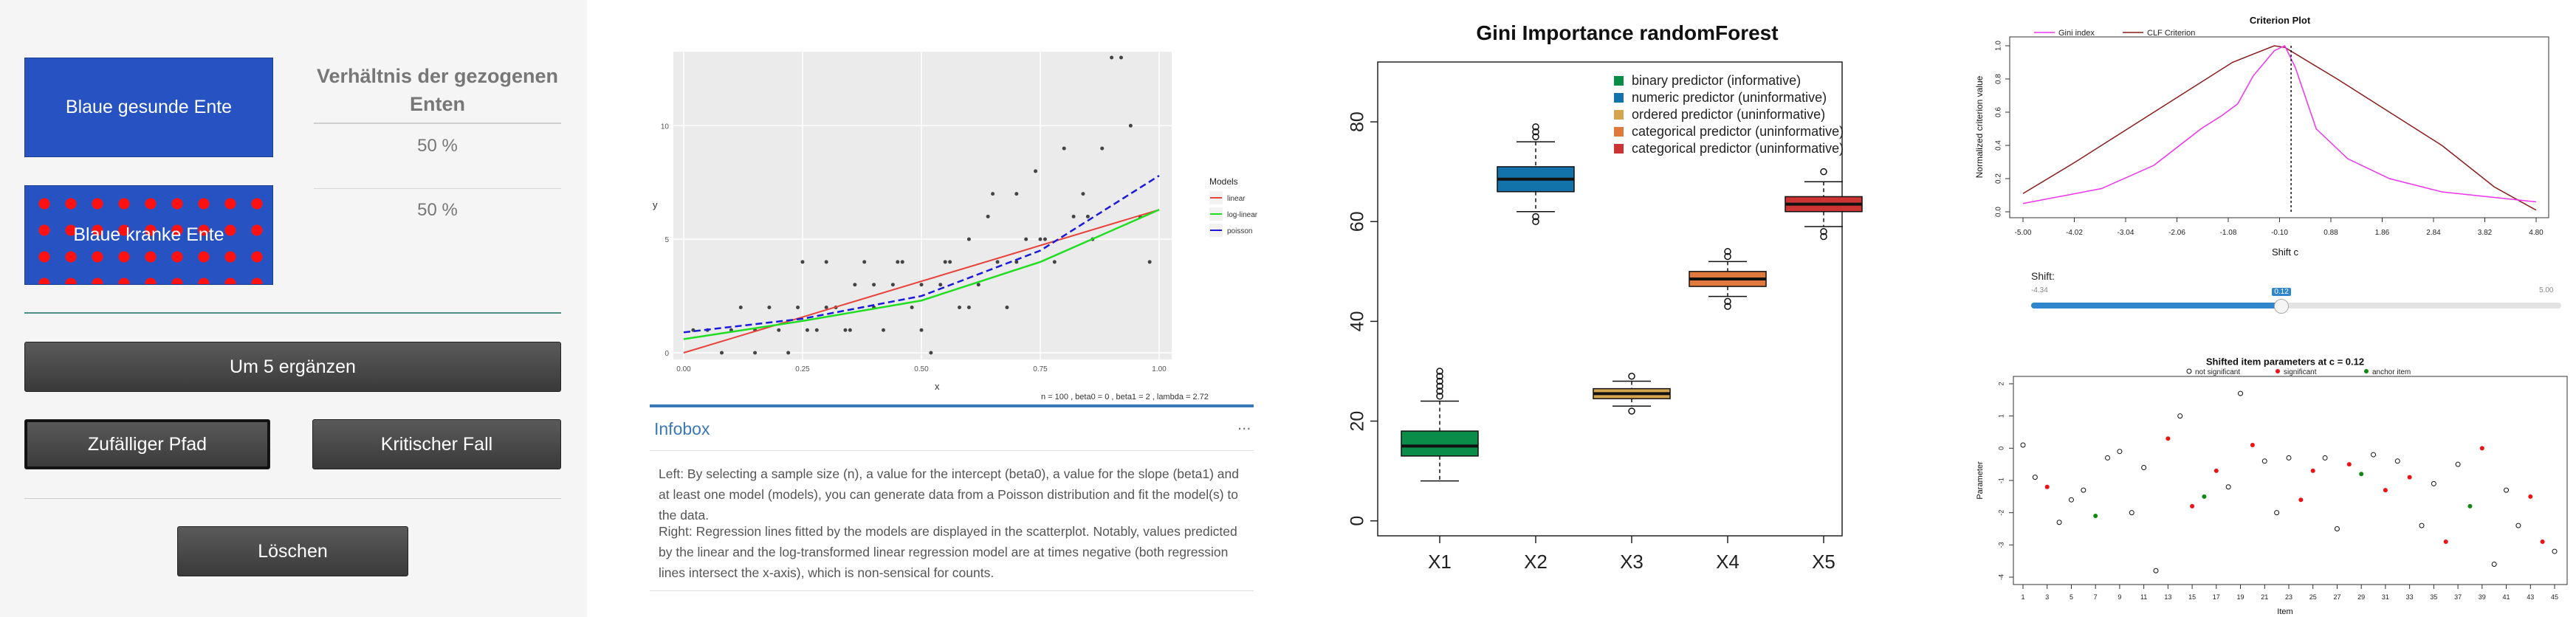 This screenshot has width=2576, height=617. Describe the element at coordinates (148, 235) in the screenshot. I see `sick-duck-button: Blaue kranke Ente` at that location.